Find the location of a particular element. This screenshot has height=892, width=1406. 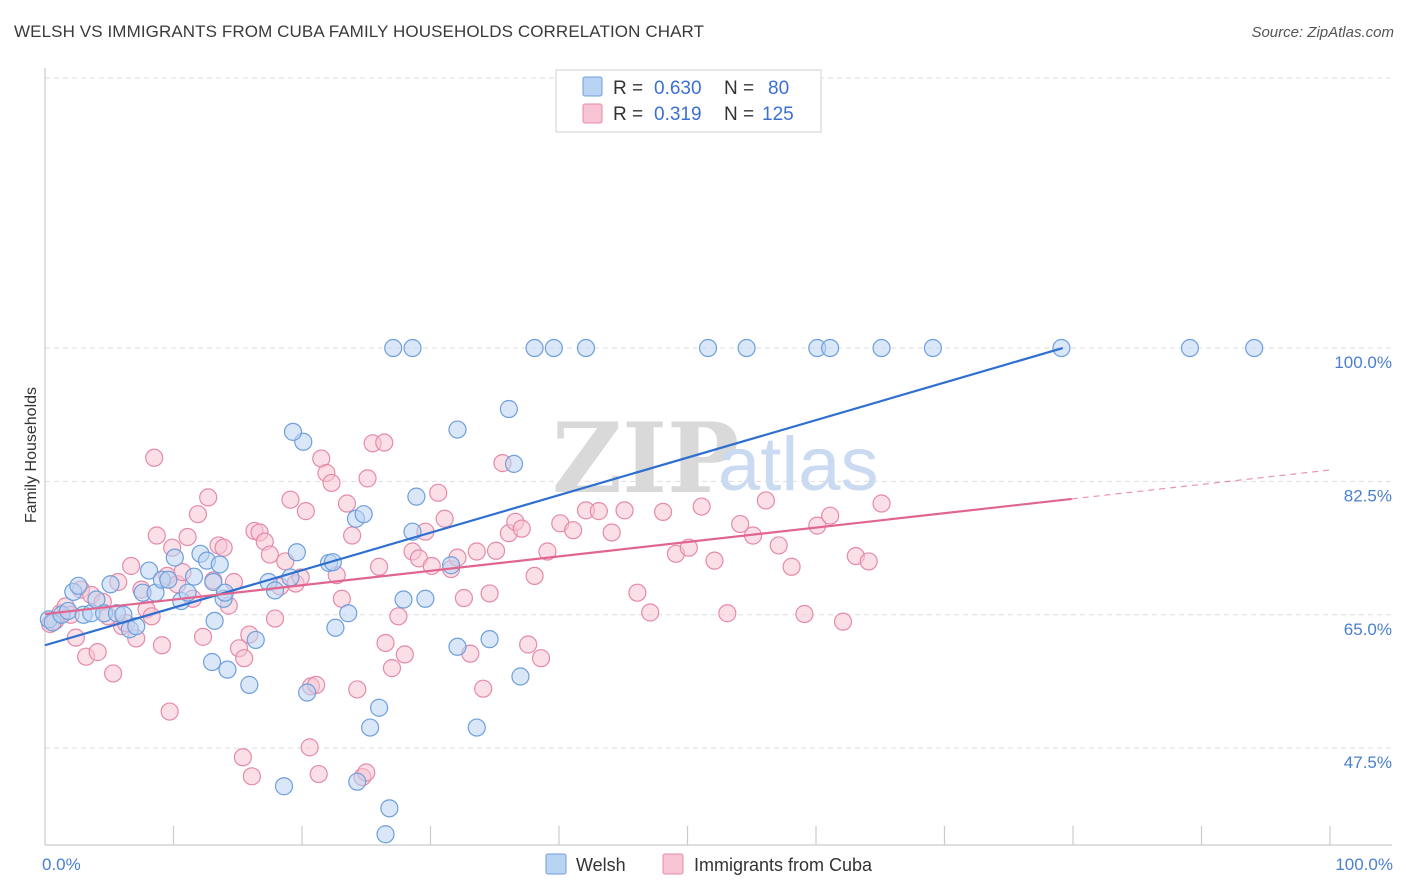

legend-n-label-cuba: N = is located at coordinates (739, 114).